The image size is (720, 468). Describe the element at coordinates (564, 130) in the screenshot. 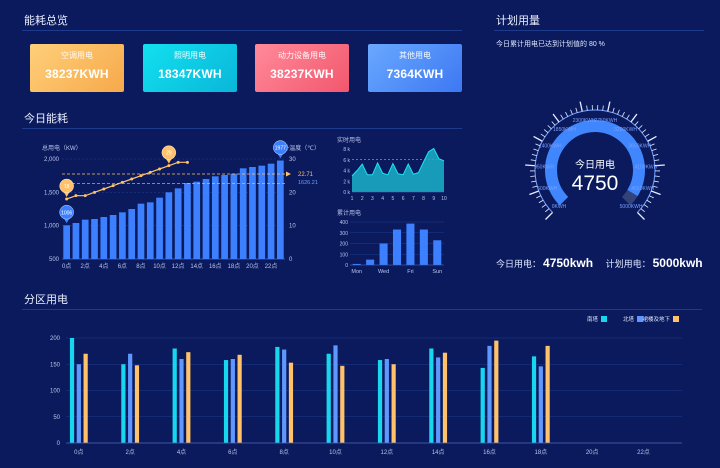

I see `gauge-tick-label: 1850KWH` at that location.